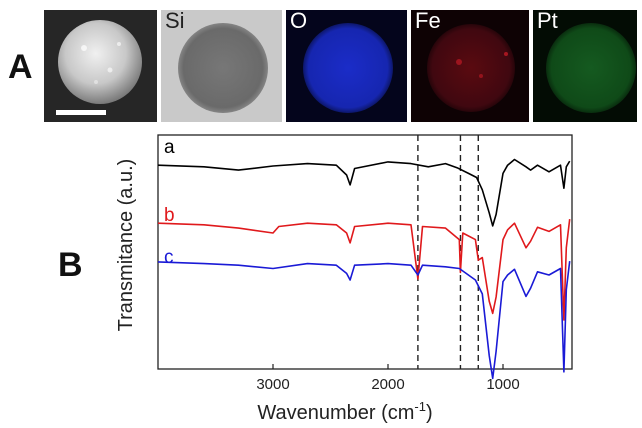 This screenshot has width=642, height=428. Describe the element at coordinates (387, 384) in the screenshot. I see `x-tick-label: 2000` at that location.